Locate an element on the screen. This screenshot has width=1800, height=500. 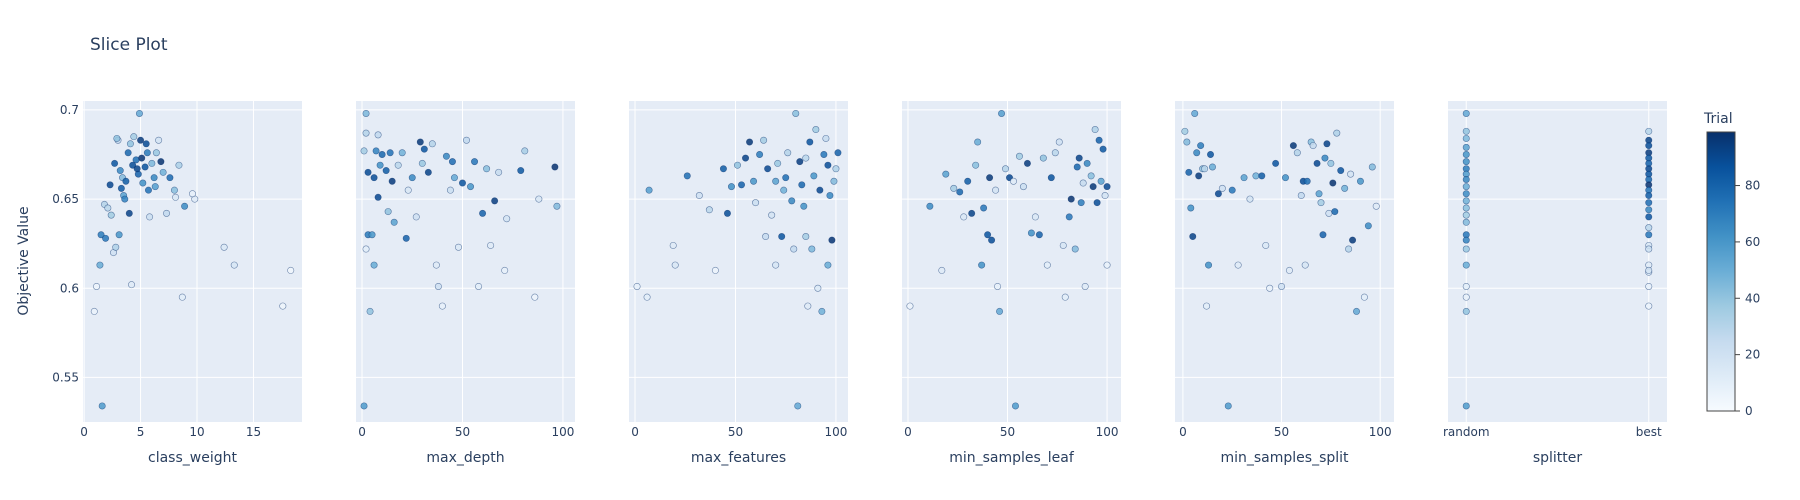
y-axis-title: Objective Value is located at coordinates (24, 260).